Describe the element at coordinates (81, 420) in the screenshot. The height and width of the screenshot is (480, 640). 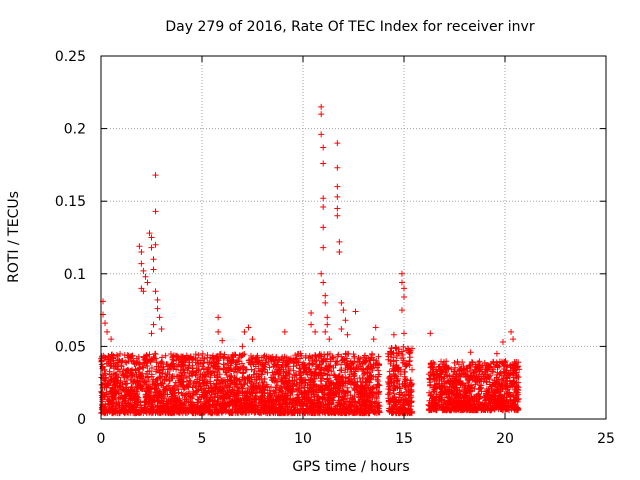
I see `y-tick-label: 0` at that location.